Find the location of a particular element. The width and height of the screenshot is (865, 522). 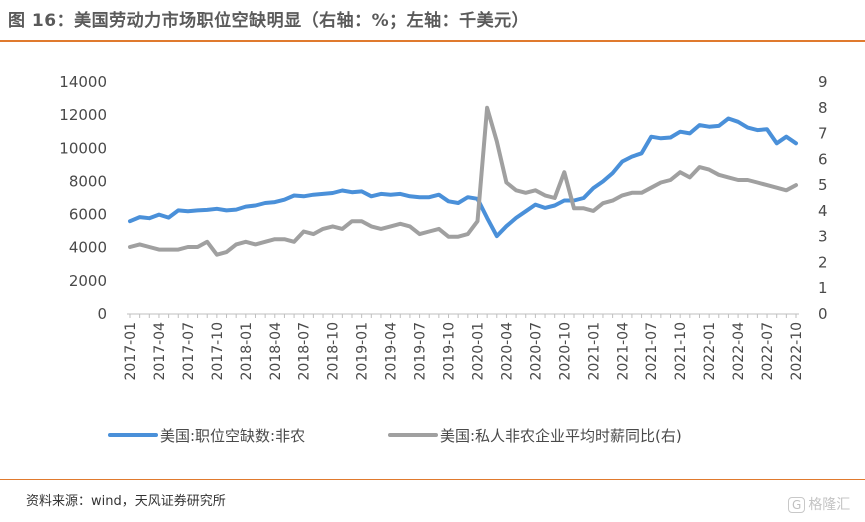

left-axis-tick-label: 4000 is located at coordinates (88, 248).